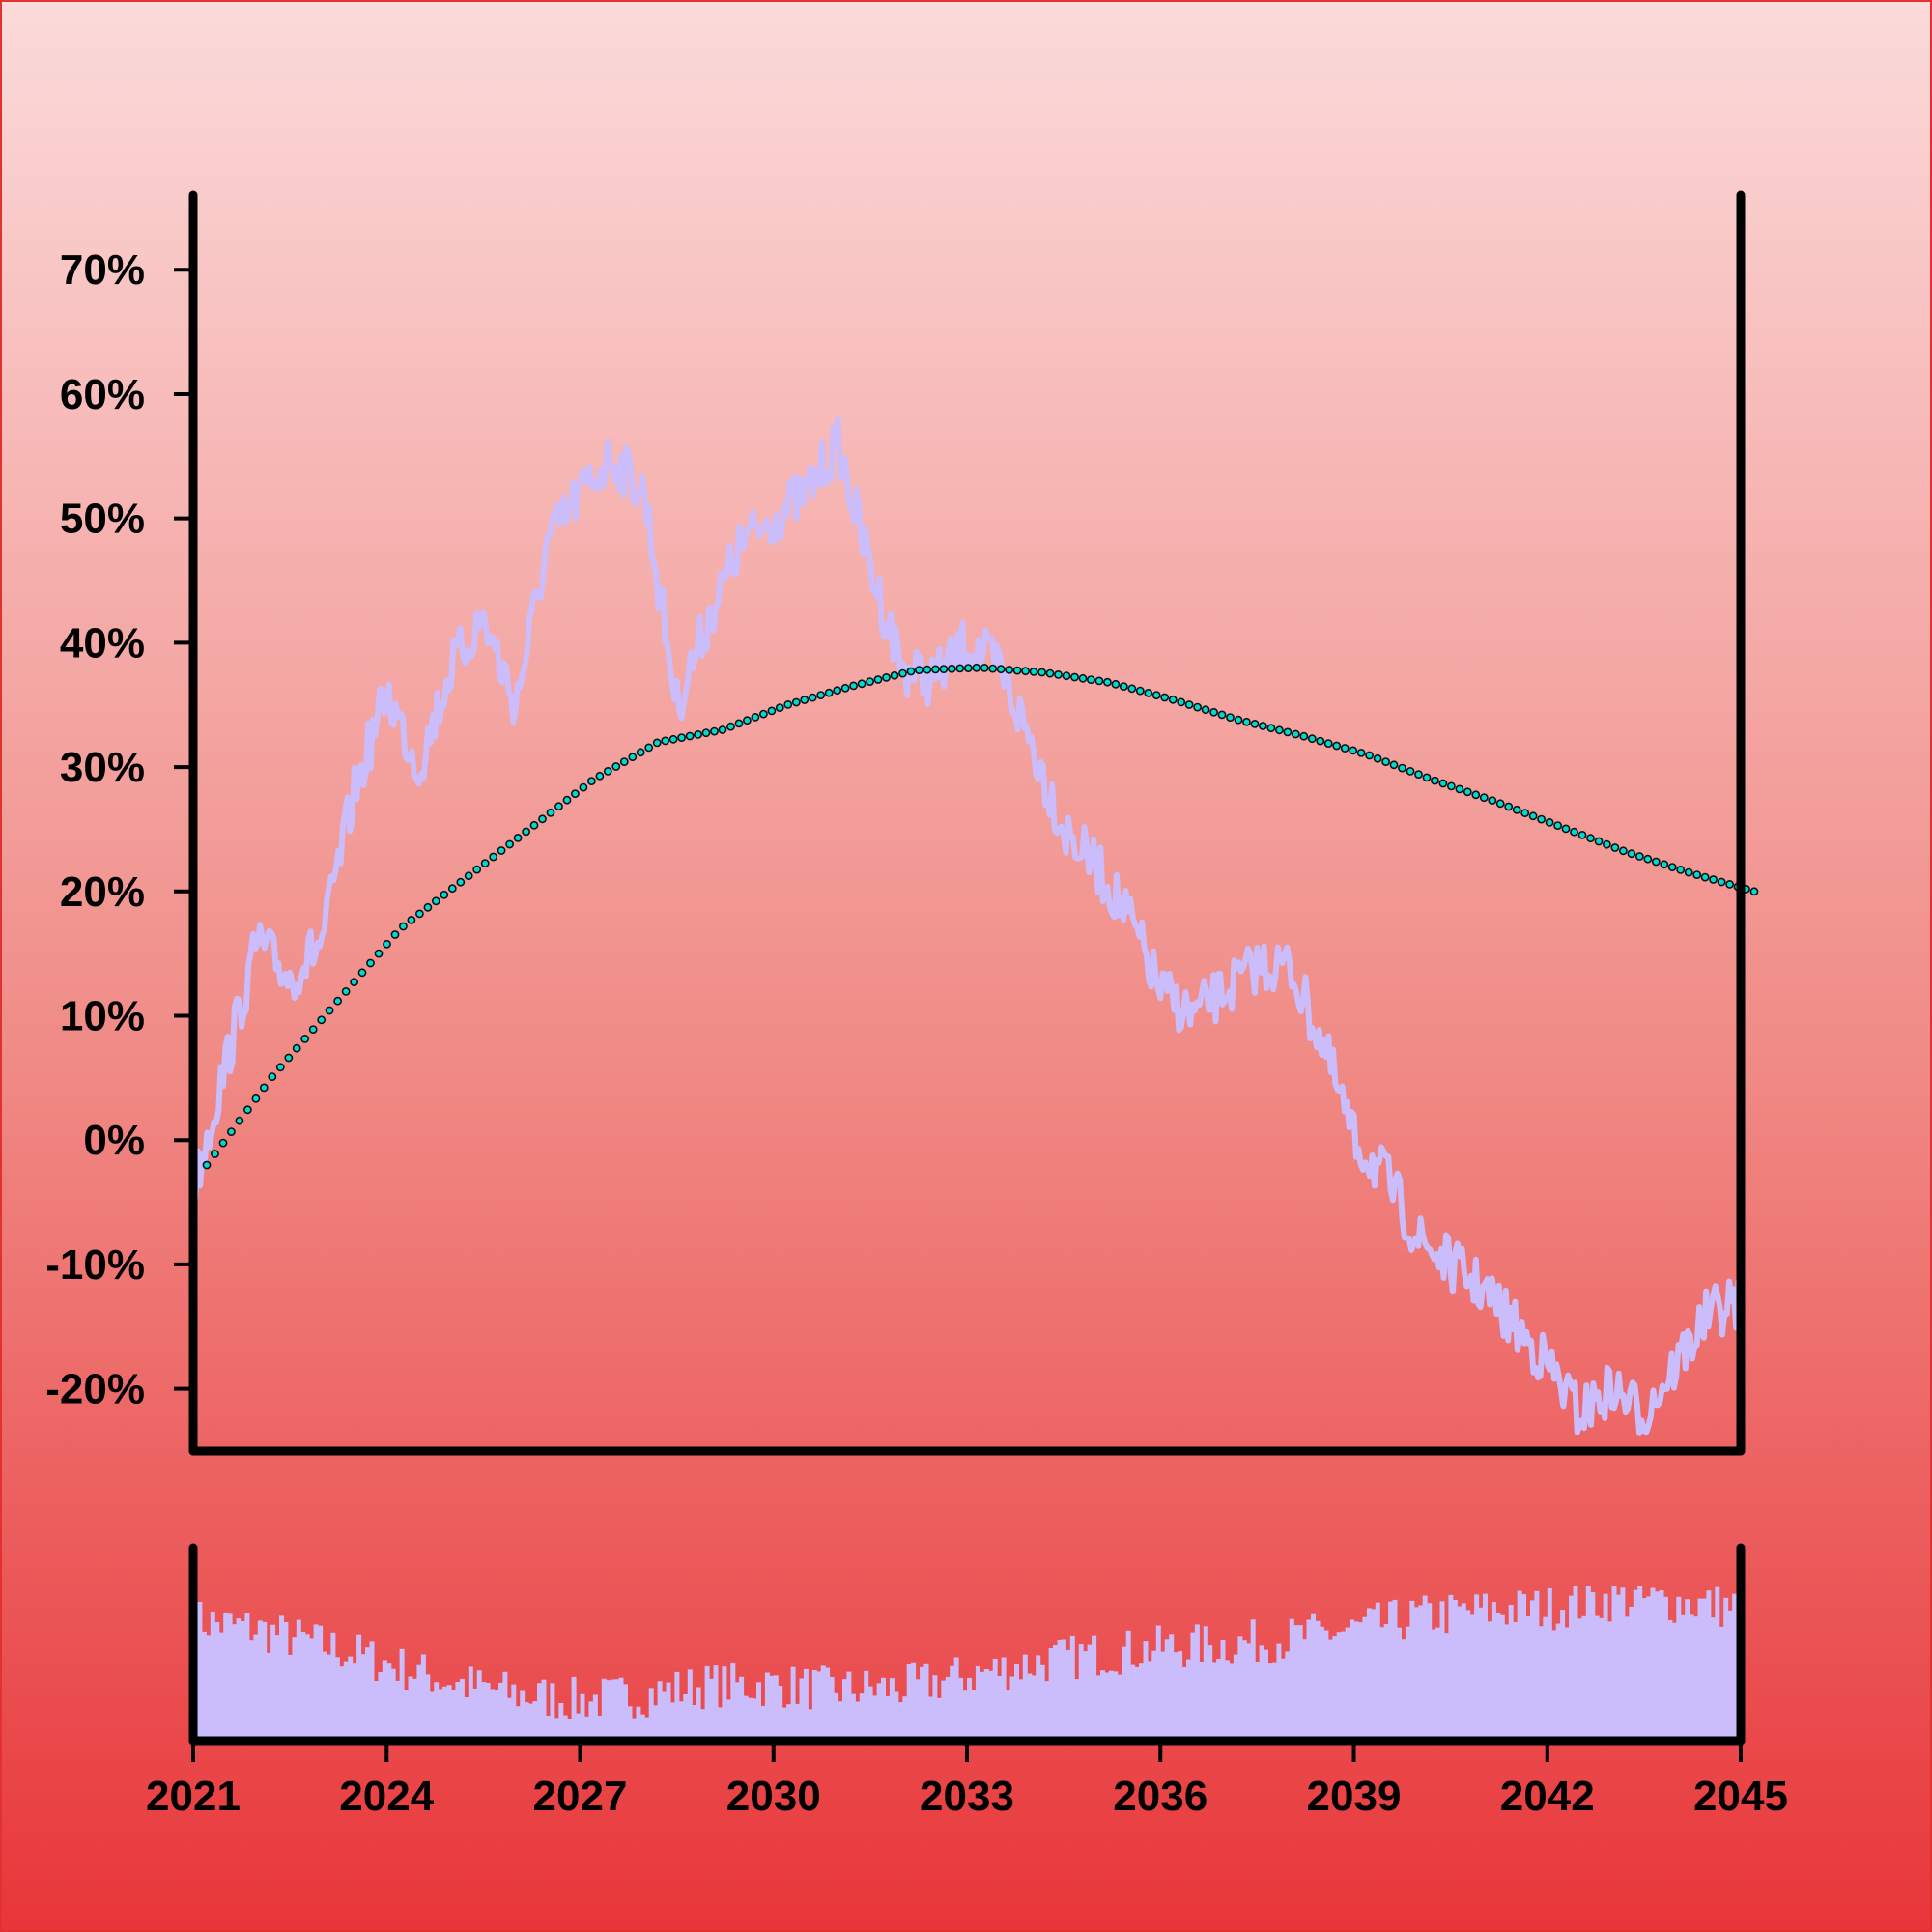 The width and height of the screenshot is (1932, 1932). What do you see at coordinates (386, 1796) in the screenshot?
I see `x-tick-label: 2024` at bounding box center [386, 1796].